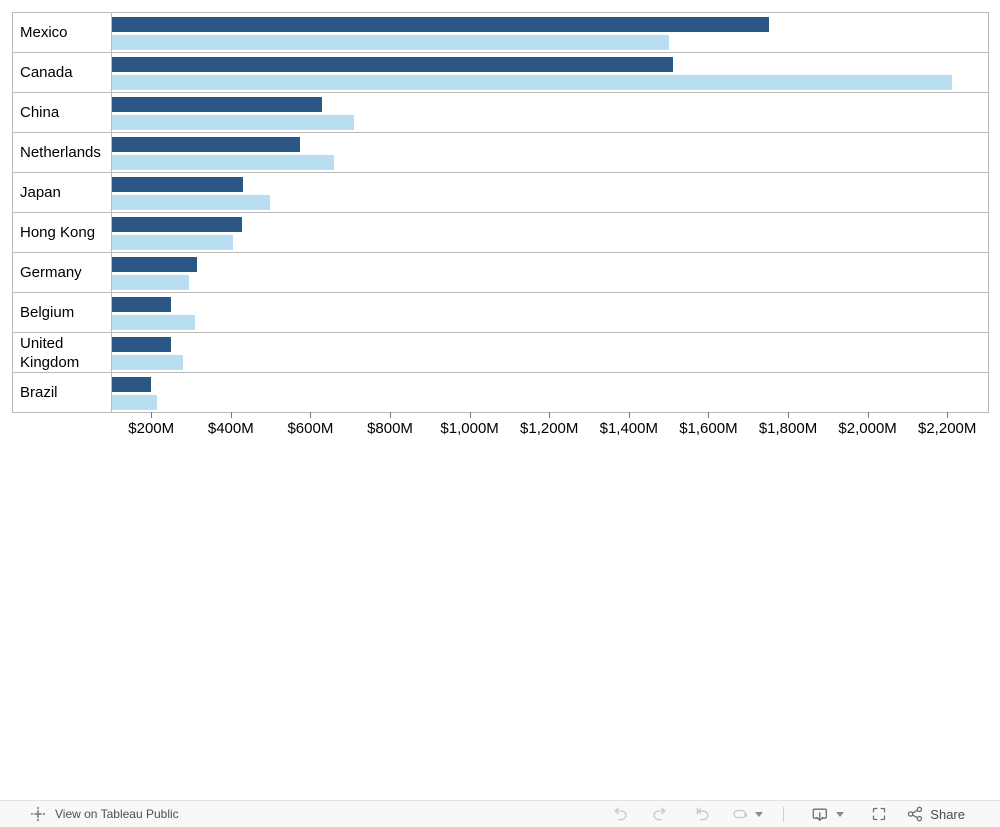  Describe the element at coordinates (947, 428) in the screenshot. I see `axis-tick-label: $2,200M` at that location.